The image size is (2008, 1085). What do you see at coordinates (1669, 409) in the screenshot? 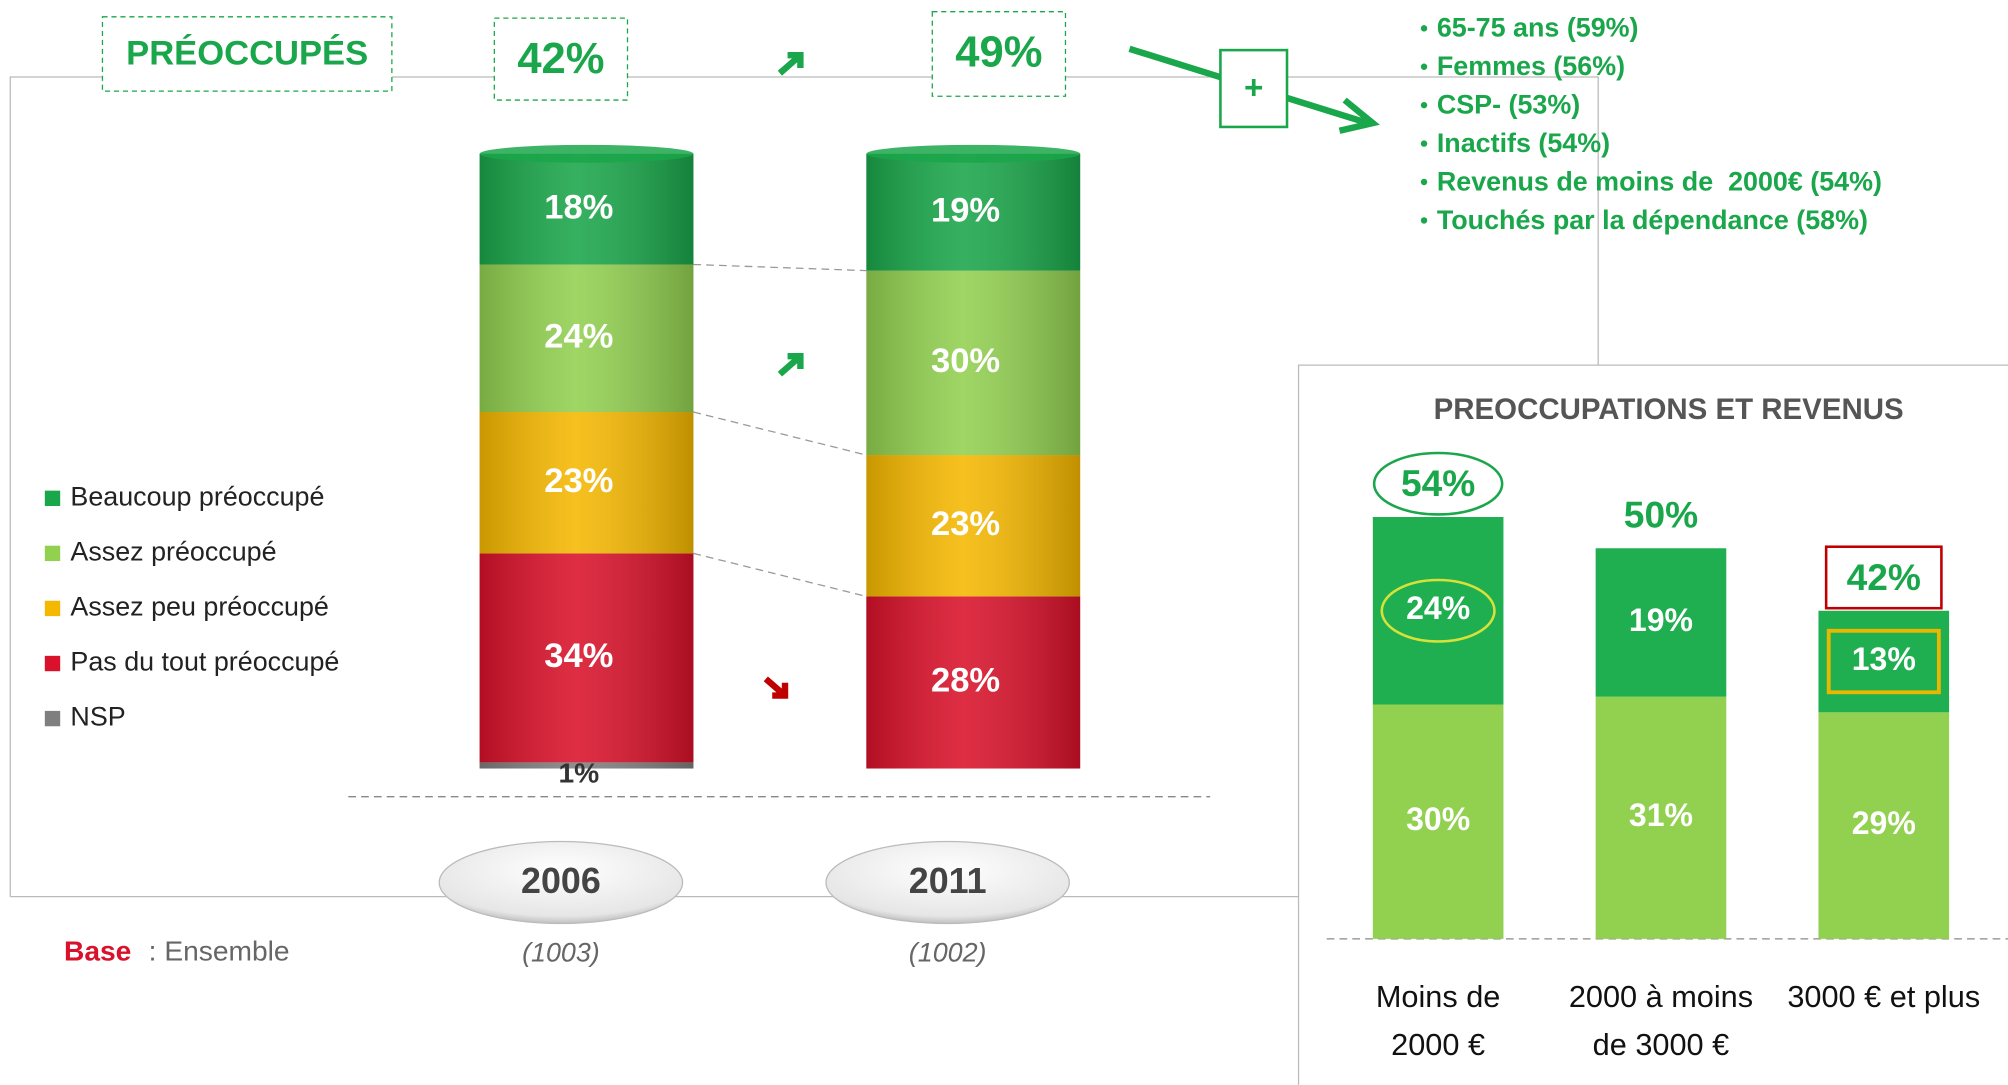
I see `chart-title: PREOCCUPATIONS ET REVENUS` at bounding box center [1669, 409].